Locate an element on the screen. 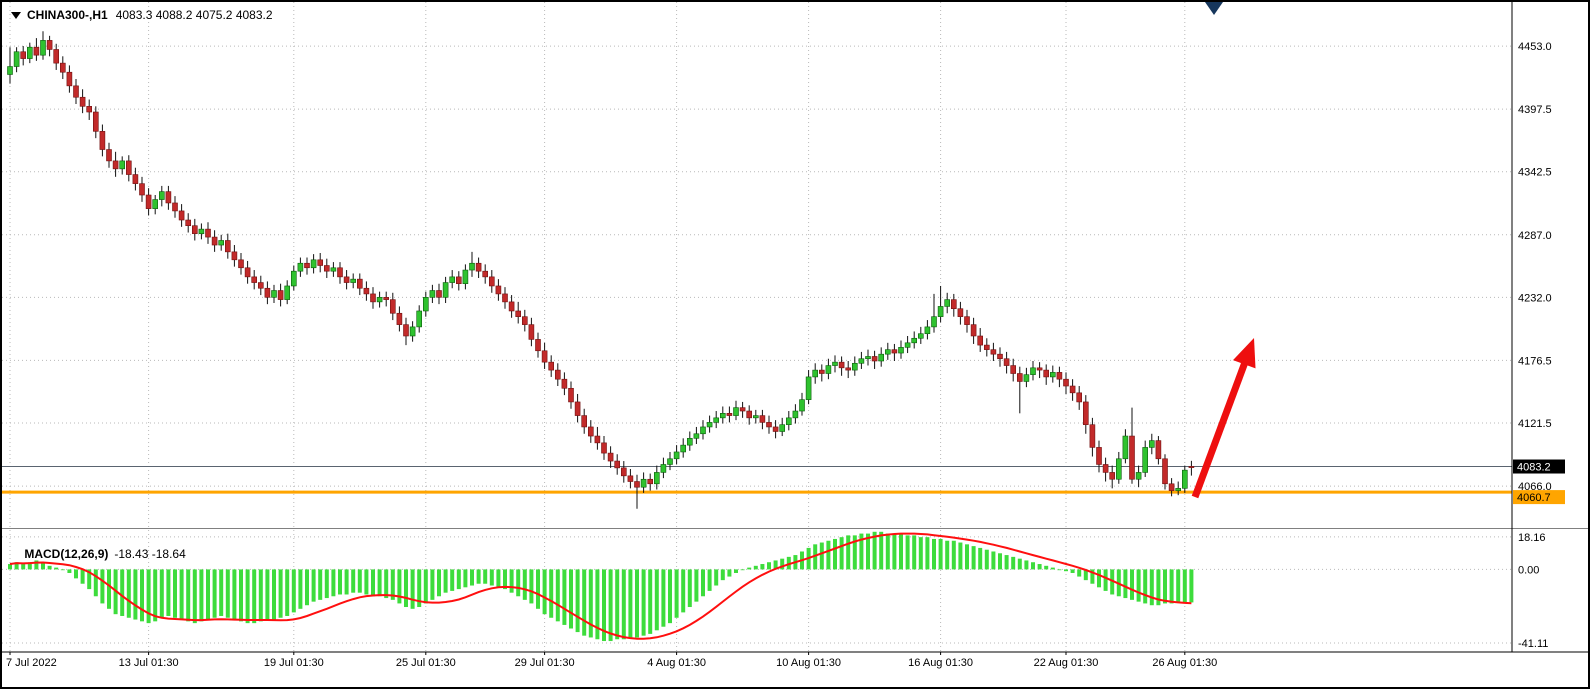 The image size is (1590, 689). autoscroll-marker-icon is located at coordinates (1214, 8).